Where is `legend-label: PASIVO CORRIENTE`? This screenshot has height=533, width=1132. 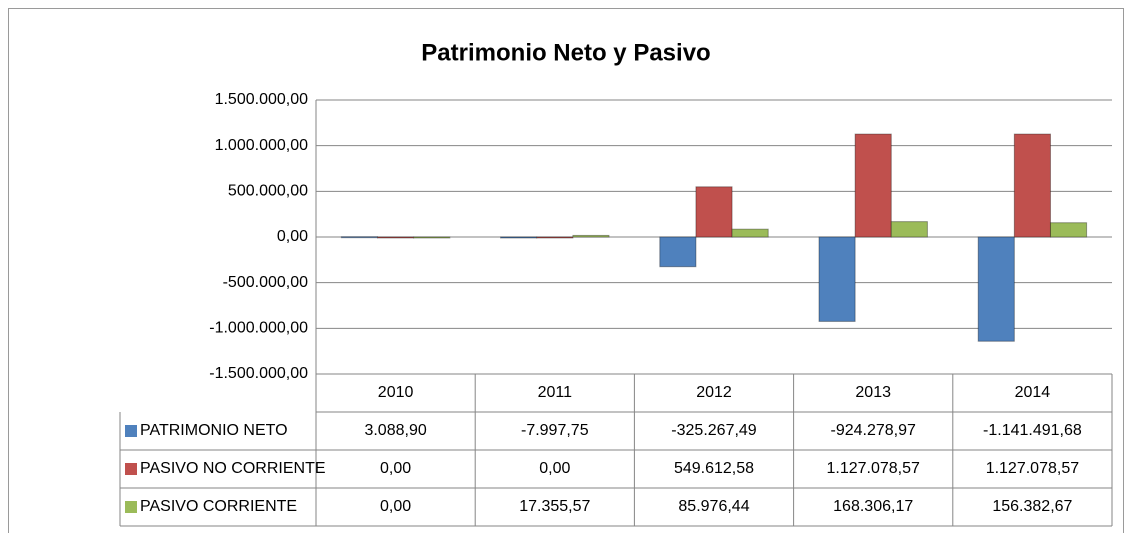 legend-label: PASIVO CORRIENTE is located at coordinates (218, 506).